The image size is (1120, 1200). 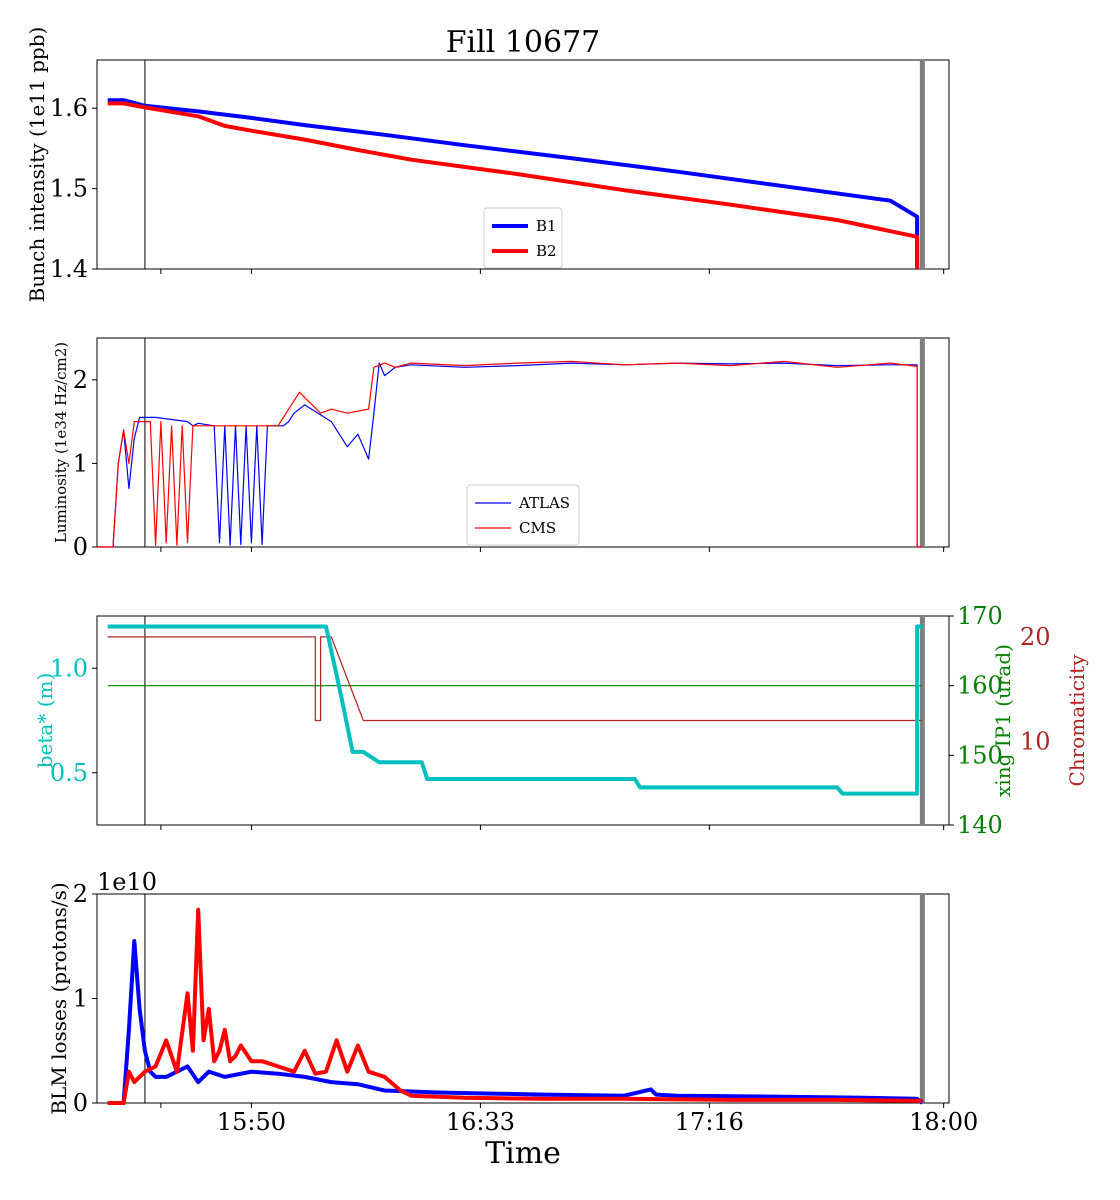 I want to click on panel-1-series-b1, so click(x=513, y=183).